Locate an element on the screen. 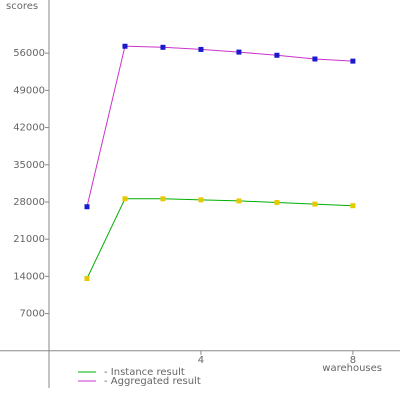 This screenshot has height=400, width=400. y-axis-label: scores is located at coordinates (22, 6).